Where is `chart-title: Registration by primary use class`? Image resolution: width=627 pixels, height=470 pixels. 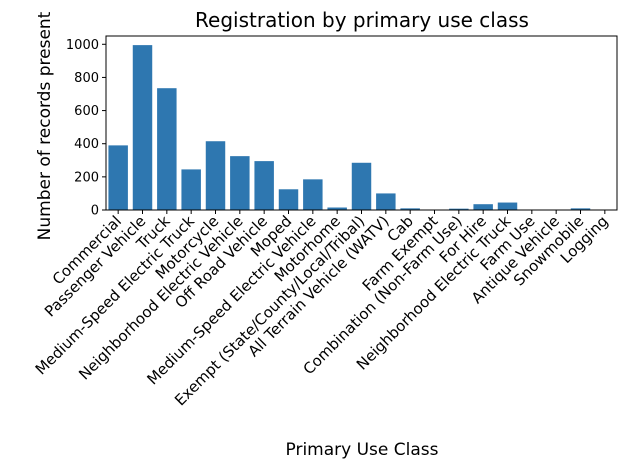 chart-title: Registration by primary use class is located at coordinates (362, 20).